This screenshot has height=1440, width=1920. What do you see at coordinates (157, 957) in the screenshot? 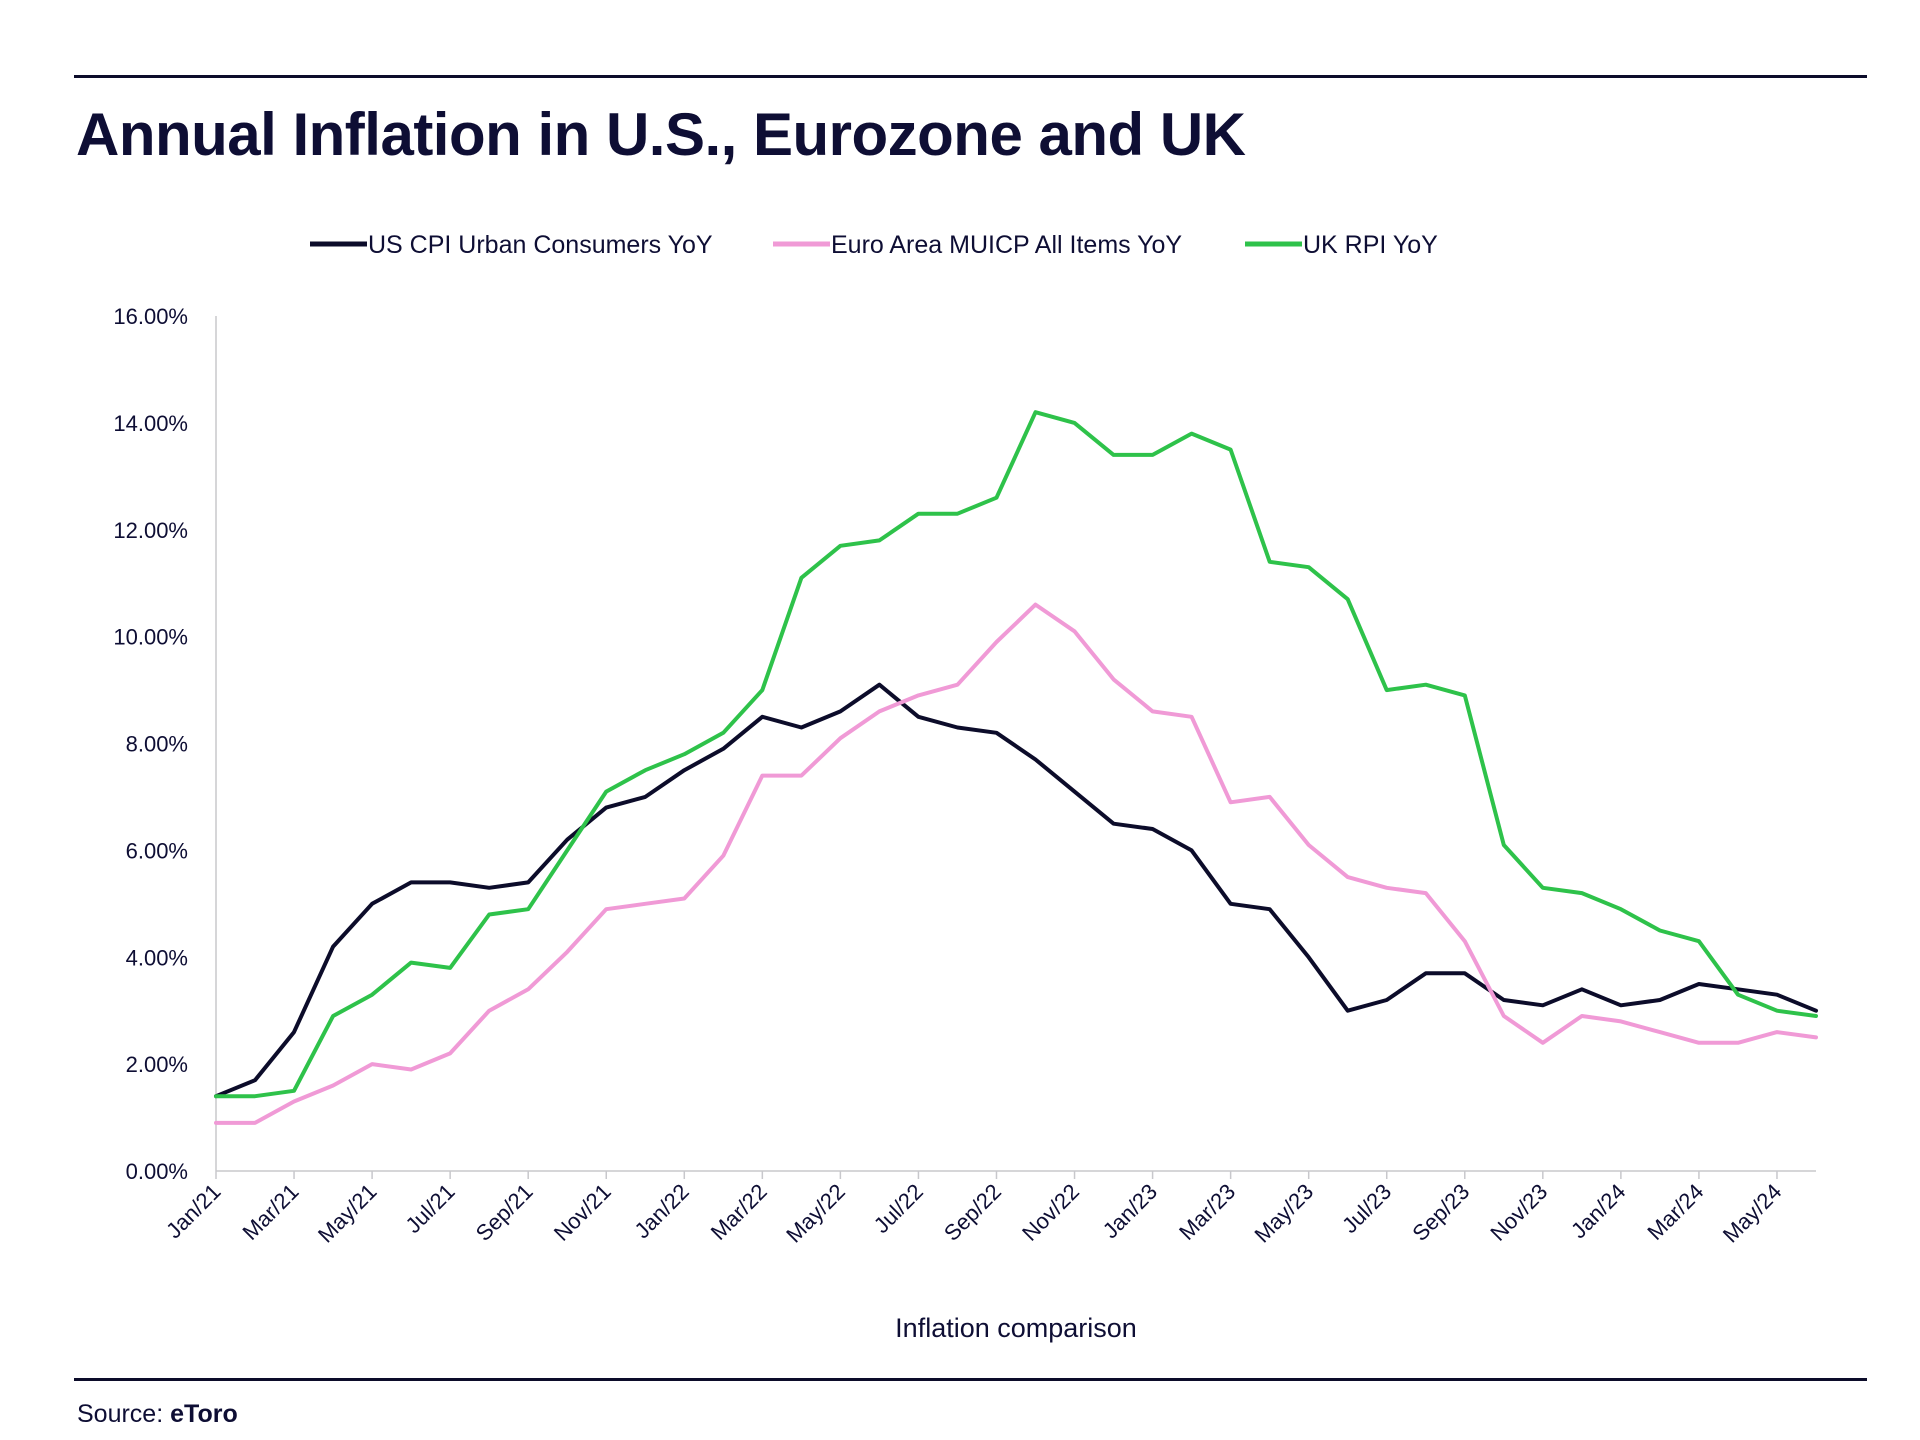
I see `y-tick-label: 4.00%` at bounding box center [157, 957].